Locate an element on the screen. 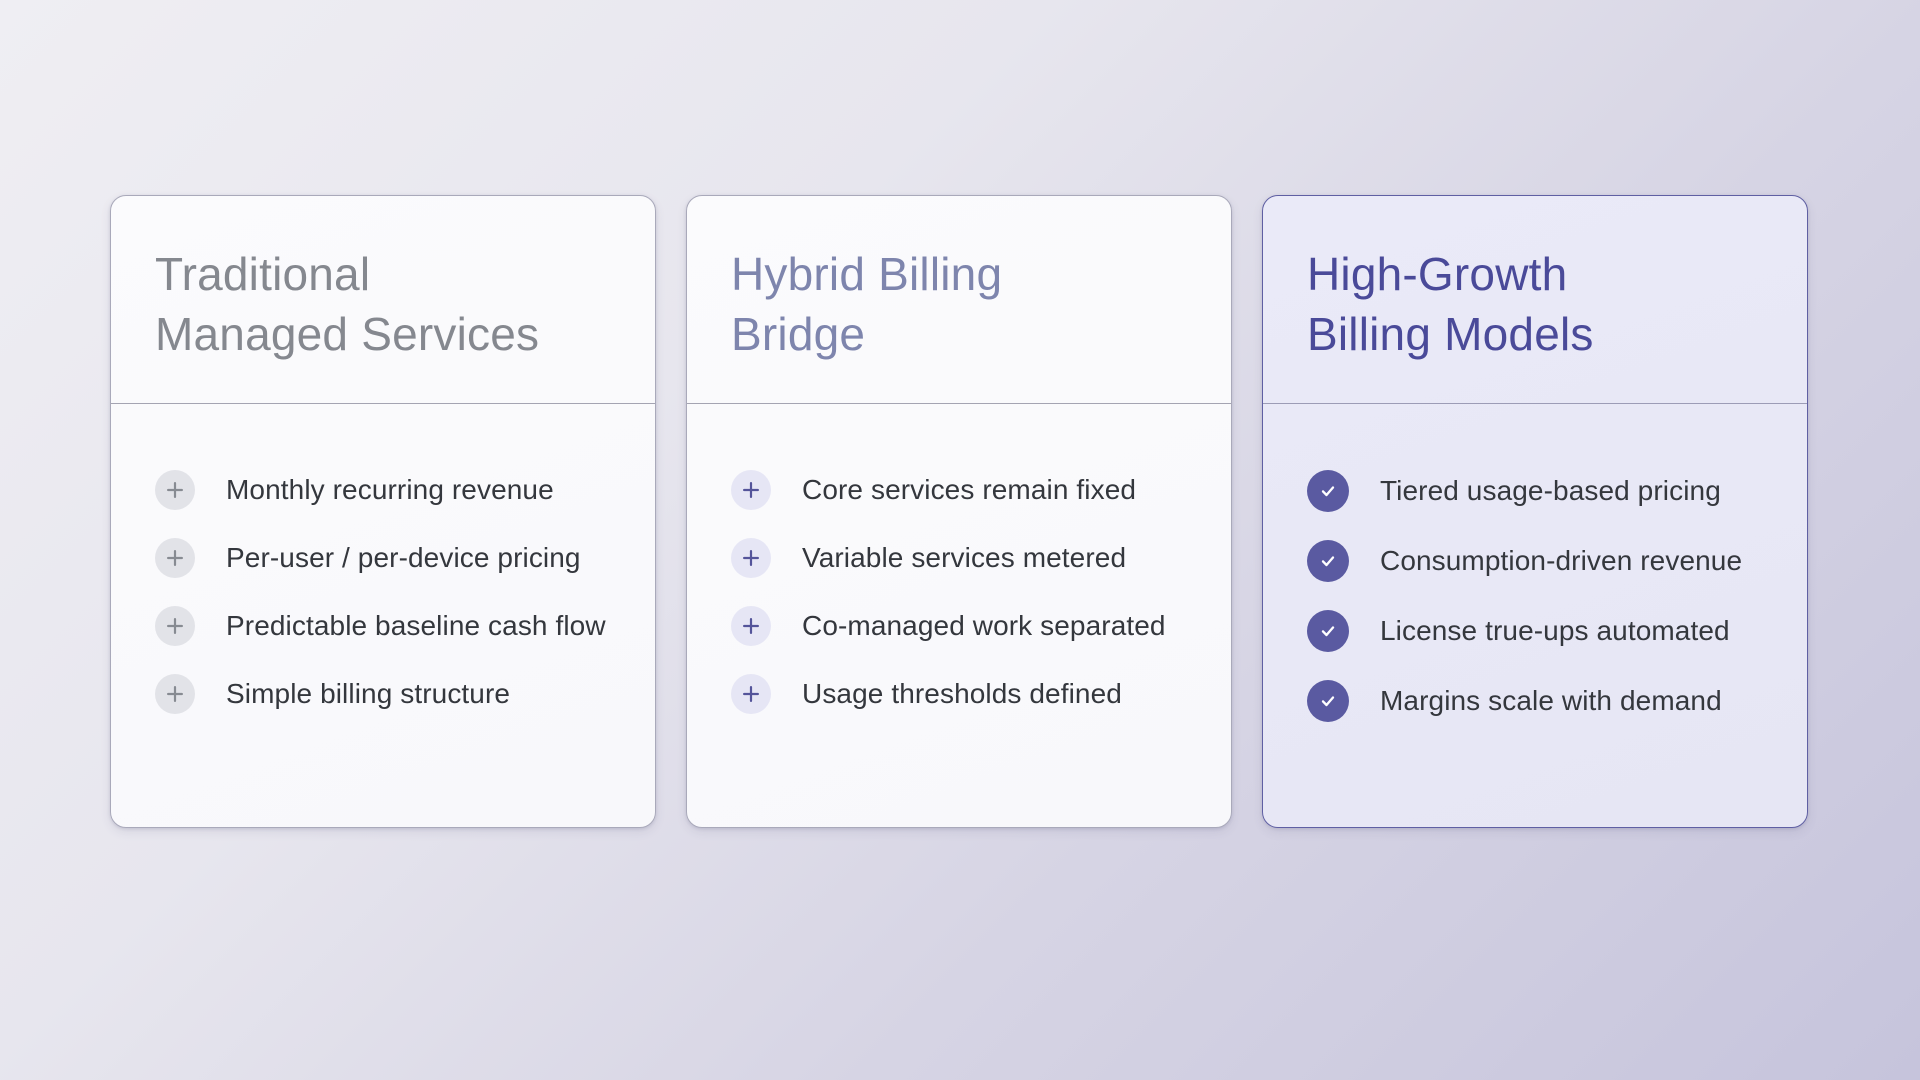  list-item: License true-ups automated is located at coordinates (1535, 631).